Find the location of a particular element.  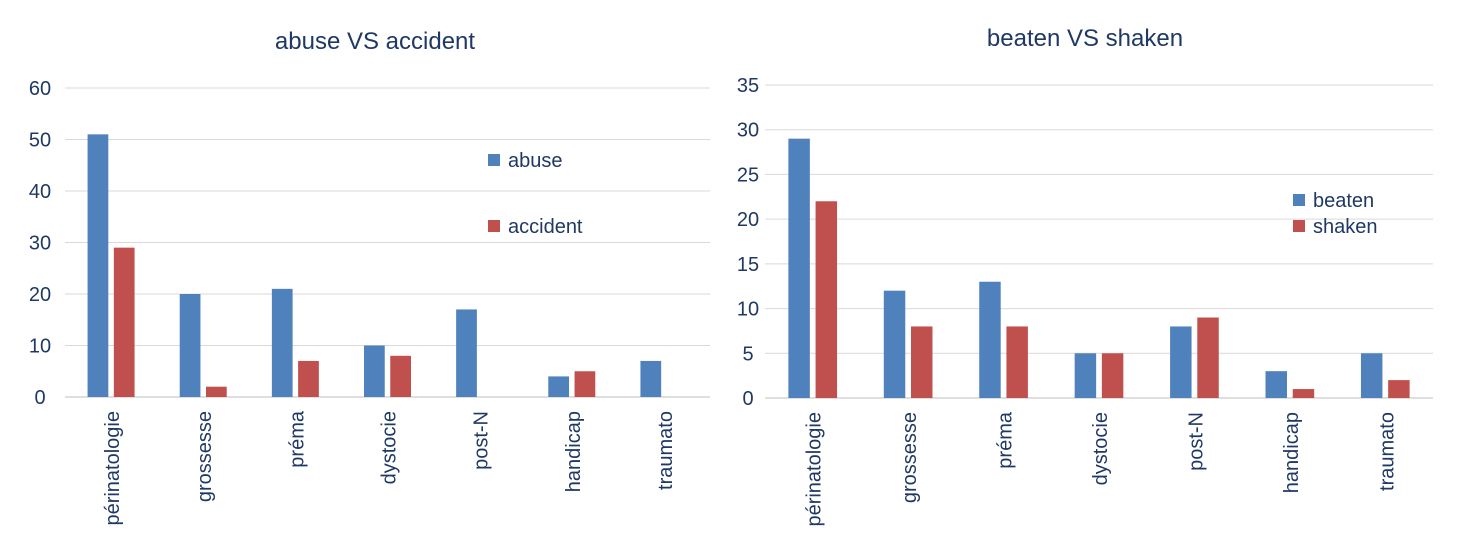

legend-label-shaken: shaken is located at coordinates (1345, 227).